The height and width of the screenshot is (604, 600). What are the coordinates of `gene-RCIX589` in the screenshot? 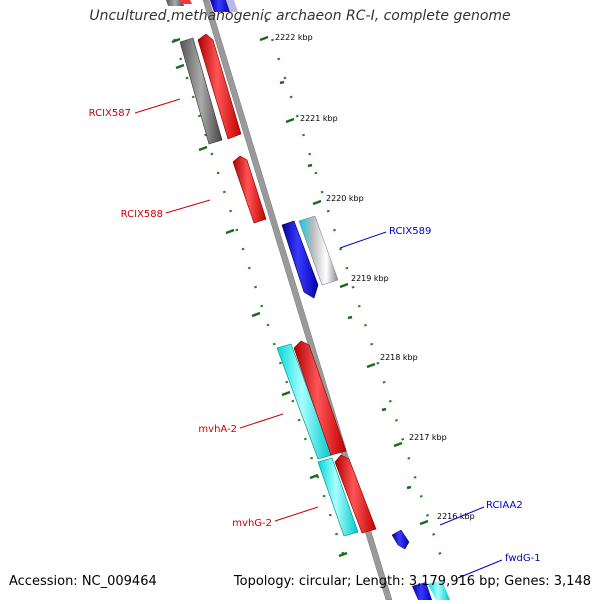 It's located at (300, 259).